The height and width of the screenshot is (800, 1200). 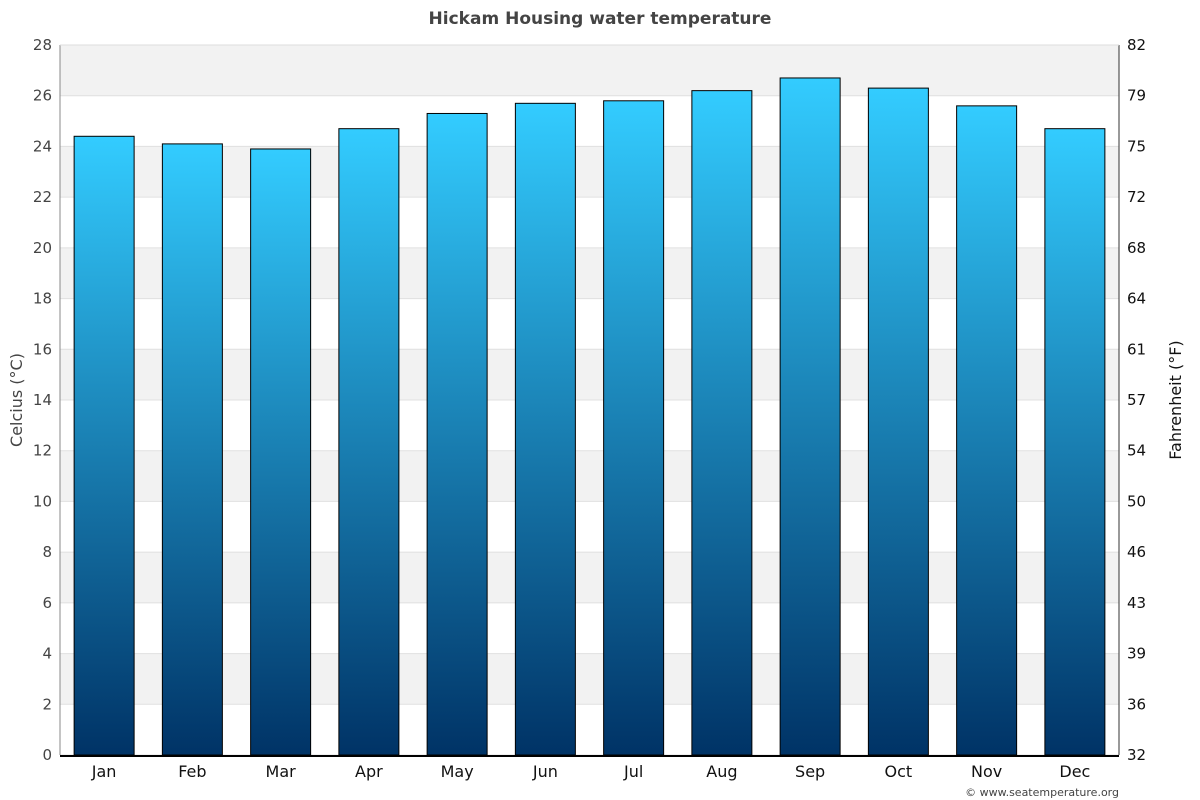 What do you see at coordinates (47, 654) in the screenshot?
I see `y-tick-label-left: 4` at bounding box center [47, 654].